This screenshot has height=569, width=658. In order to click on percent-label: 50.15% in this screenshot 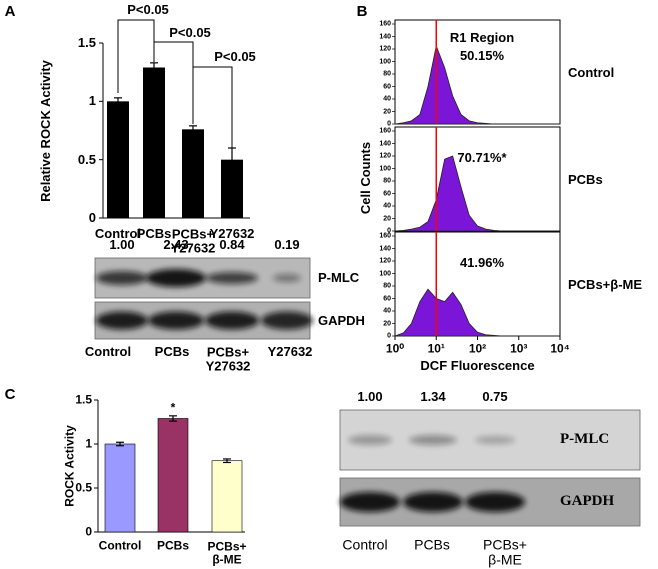, I will do `click(482, 56)`.